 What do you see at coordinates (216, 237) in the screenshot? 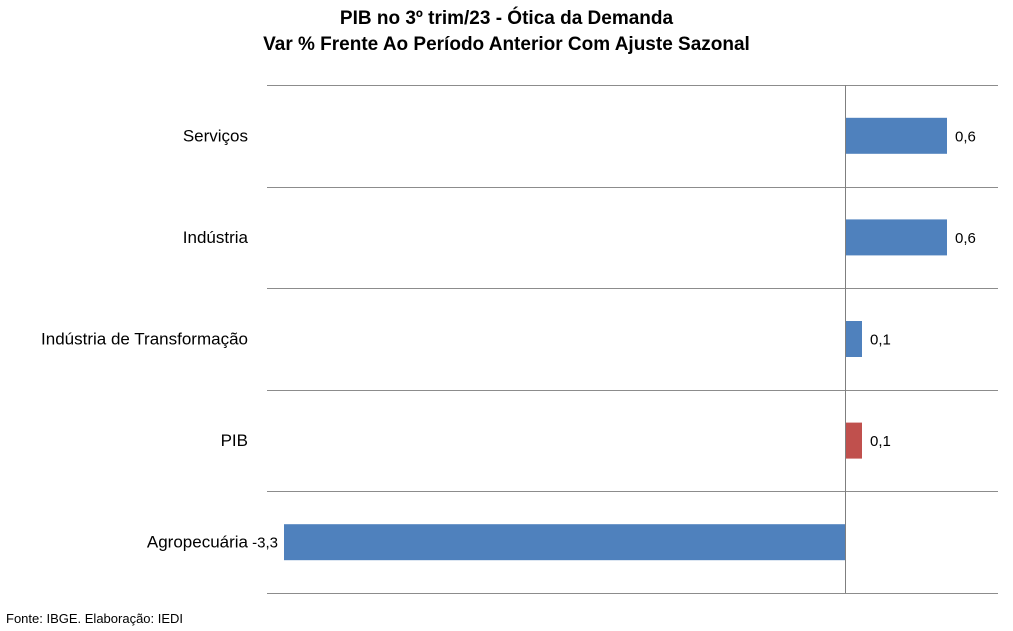
I see `category-label: Indústria` at bounding box center [216, 237].